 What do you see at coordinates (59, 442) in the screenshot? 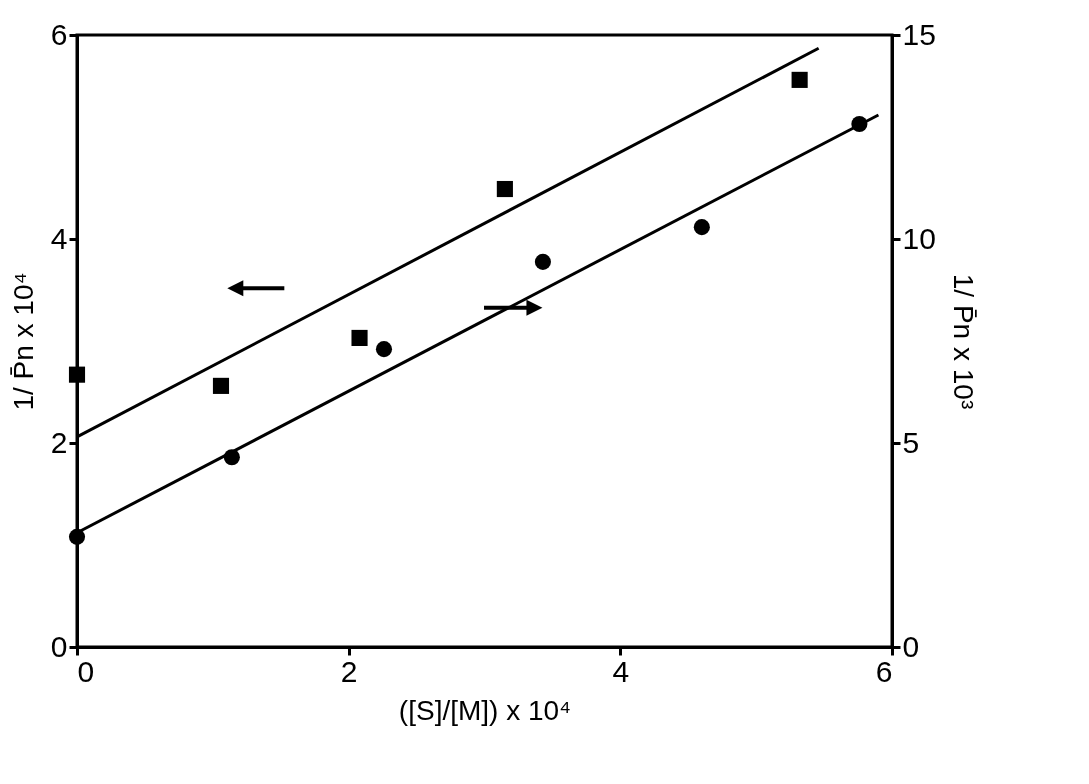
I see `y-tick-label: 2` at bounding box center [59, 442].